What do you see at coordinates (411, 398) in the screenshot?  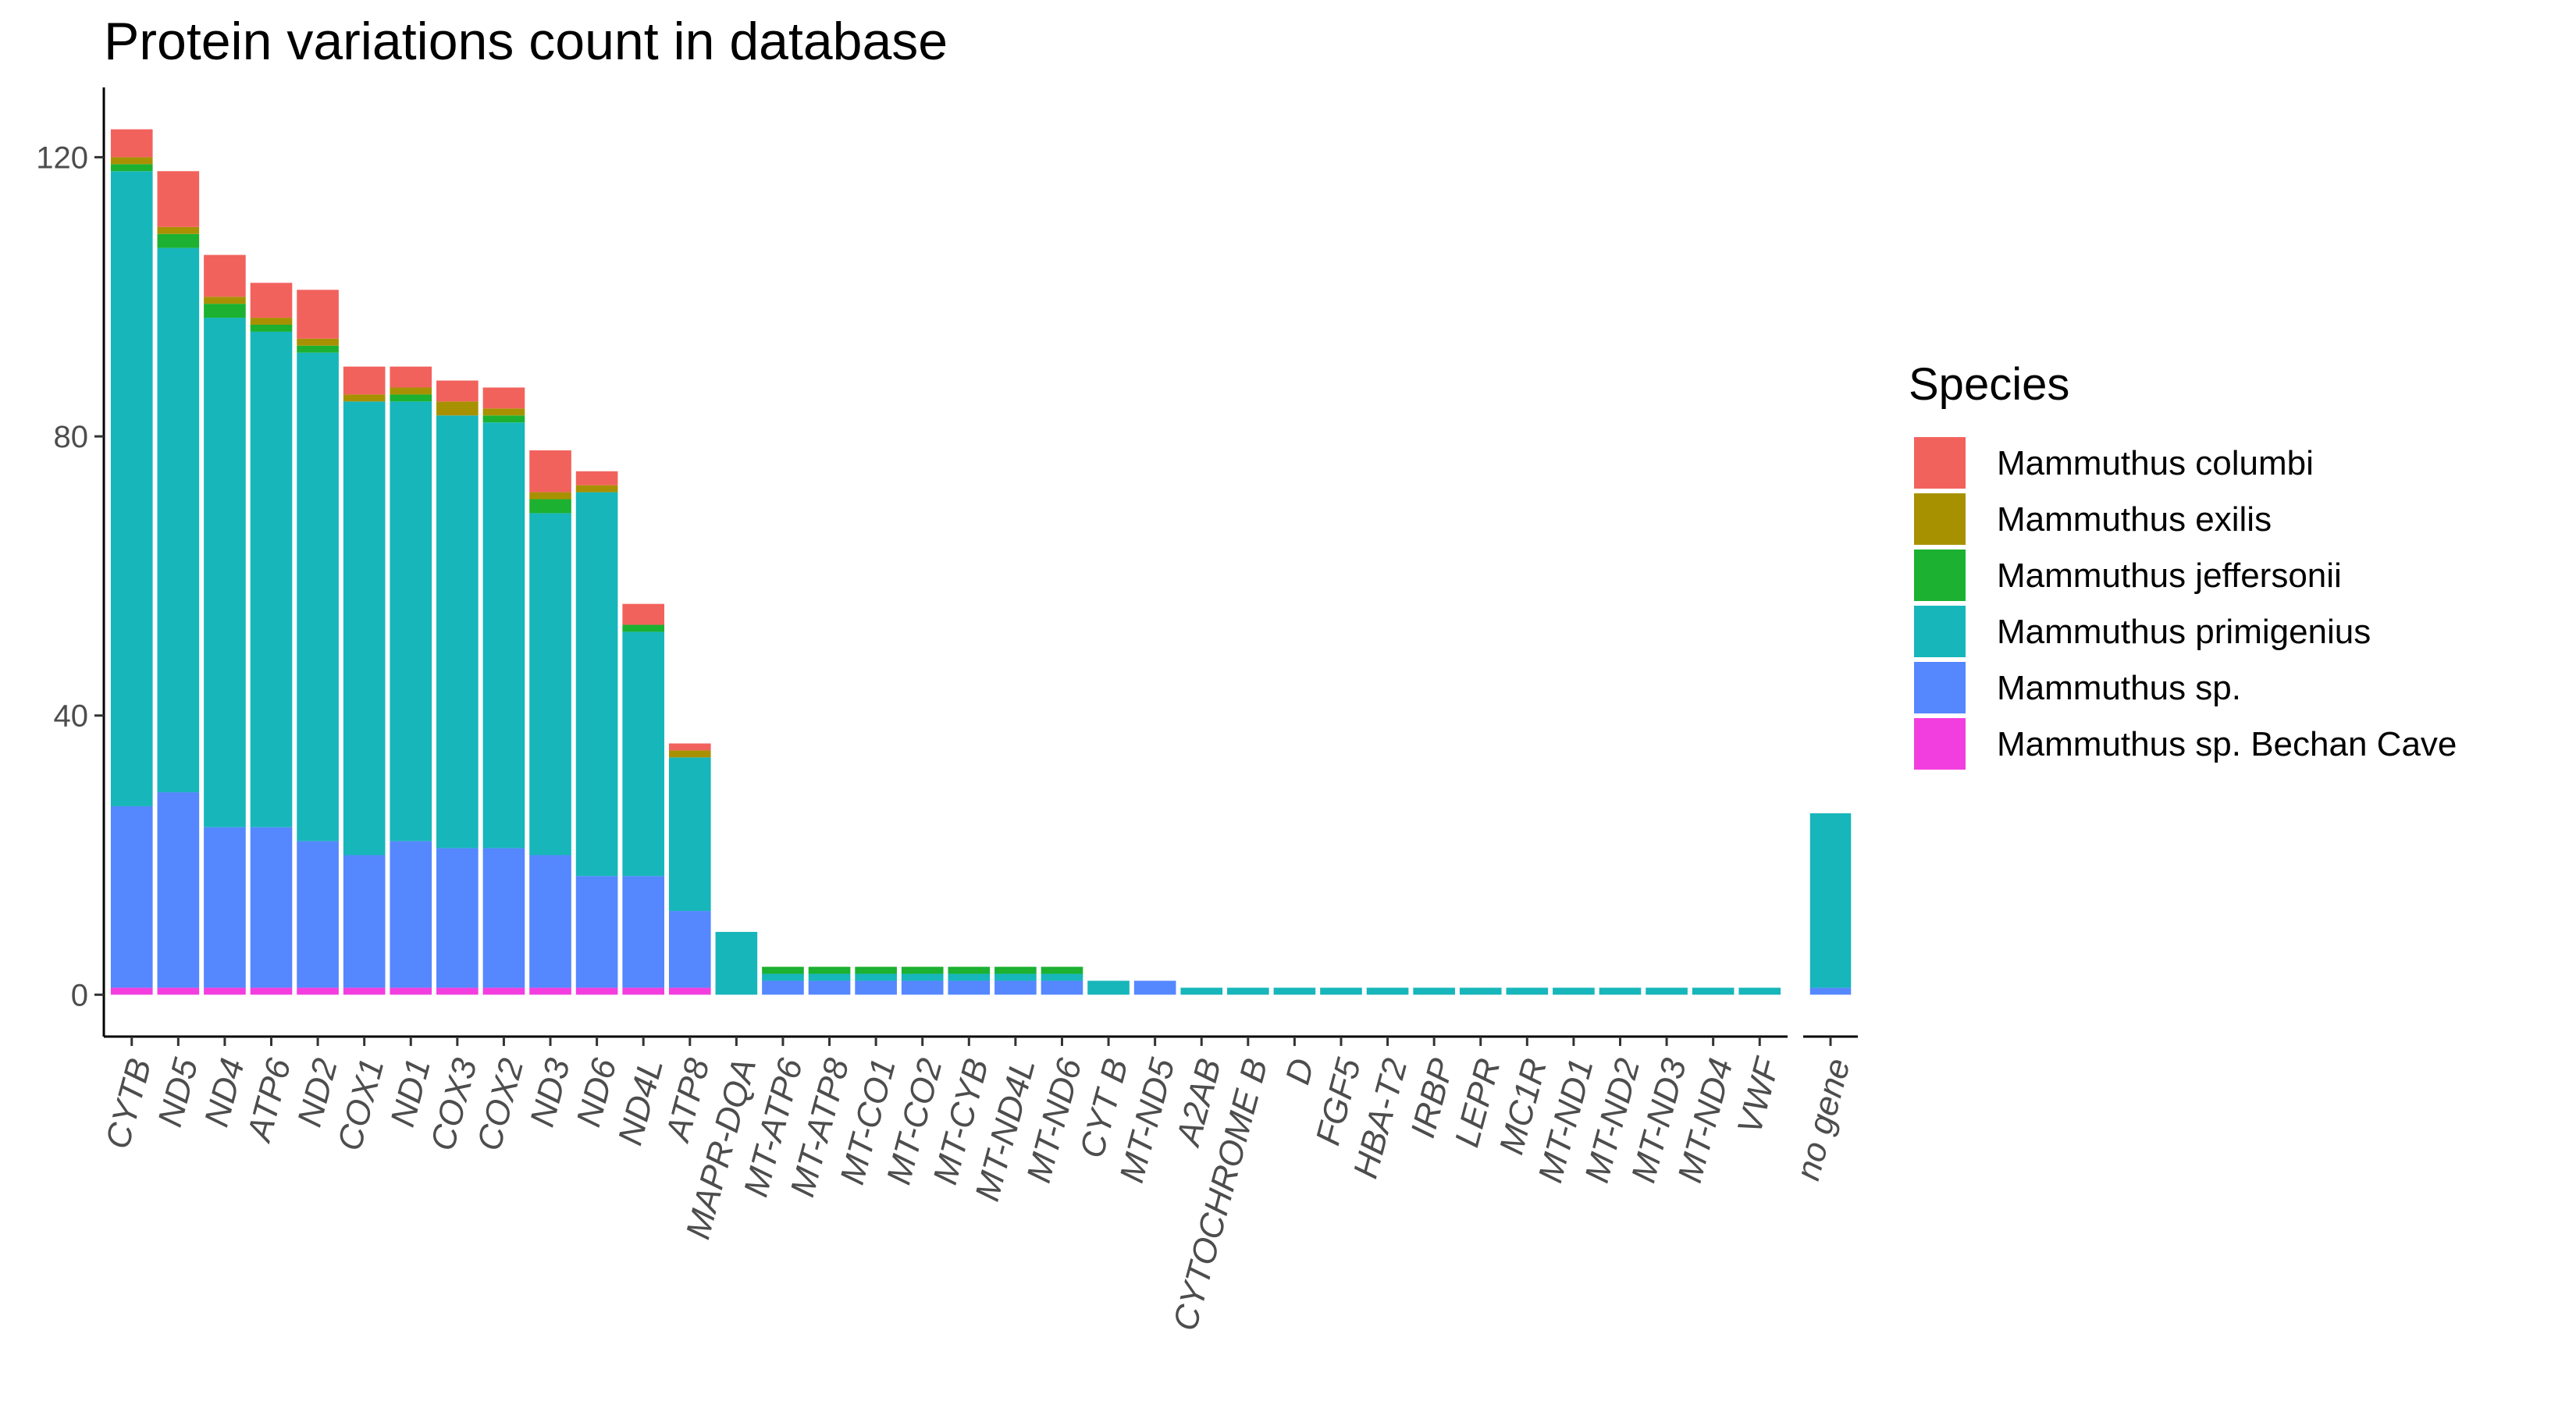 I see `bar-nd1-mammuthus-jeffersonii` at bounding box center [411, 398].